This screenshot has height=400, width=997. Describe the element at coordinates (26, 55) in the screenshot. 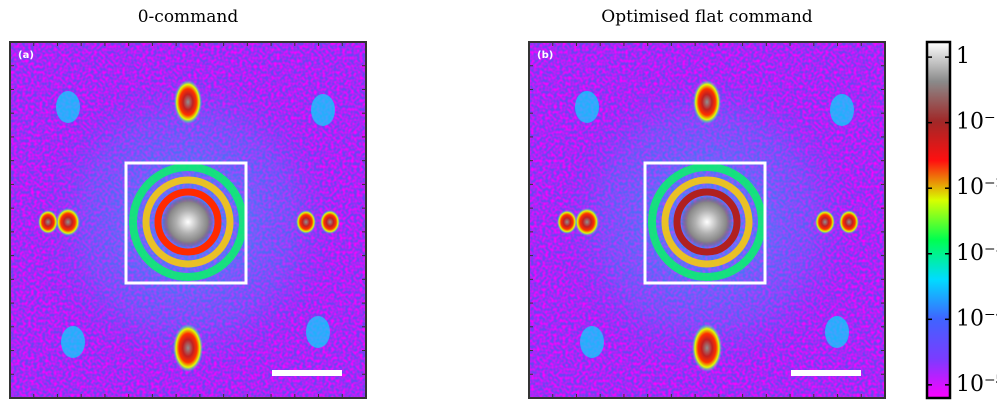

I see `panel-label: (a)` at that location.